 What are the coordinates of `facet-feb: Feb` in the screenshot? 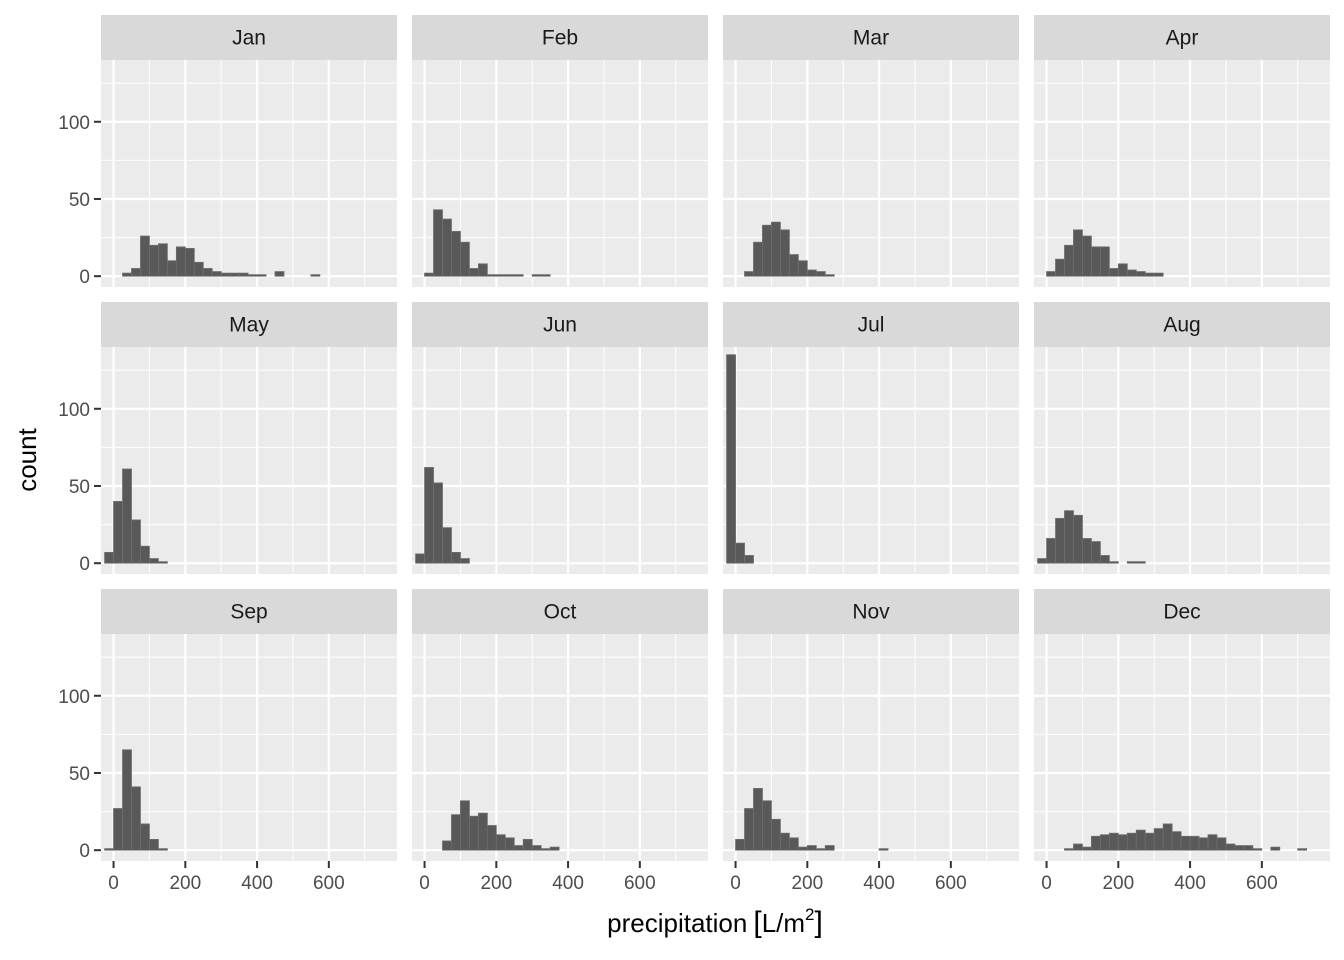 It's located at (560, 151).